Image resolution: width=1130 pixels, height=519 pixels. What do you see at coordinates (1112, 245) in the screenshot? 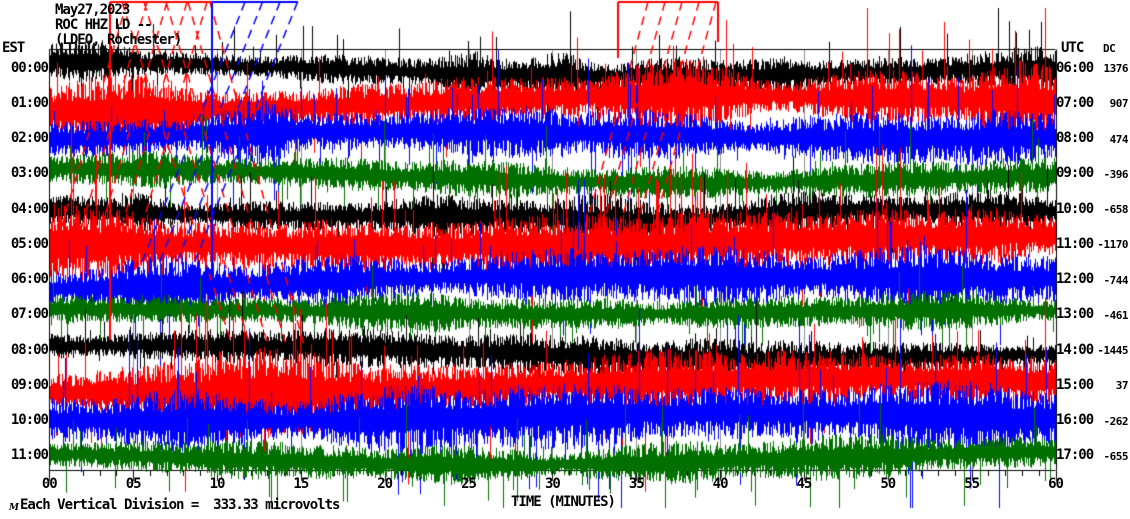
I see `row-label-dc: -1170` at bounding box center [1112, 245].